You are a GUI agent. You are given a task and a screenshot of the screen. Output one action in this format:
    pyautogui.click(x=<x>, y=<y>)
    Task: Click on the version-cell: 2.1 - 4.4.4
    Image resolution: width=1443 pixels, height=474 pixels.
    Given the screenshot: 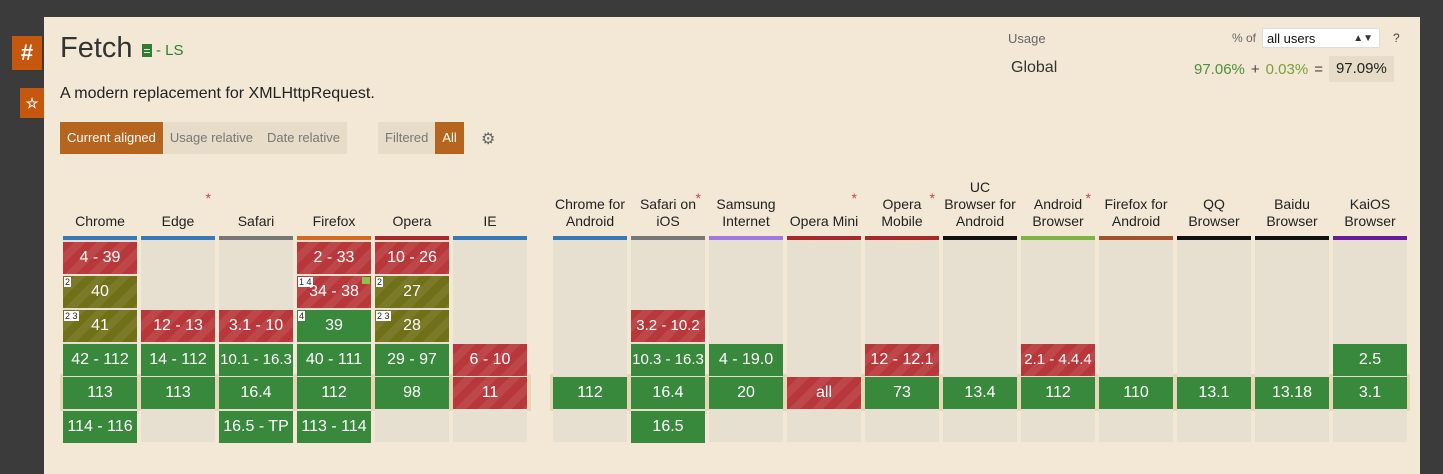 What is the action you would take?
    pyautogui.click(x=1058, y=360)
    